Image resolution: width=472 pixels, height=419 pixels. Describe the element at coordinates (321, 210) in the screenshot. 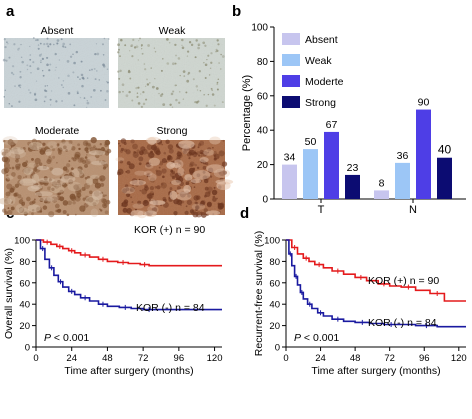

I see `x-tick-label: T` at that location.